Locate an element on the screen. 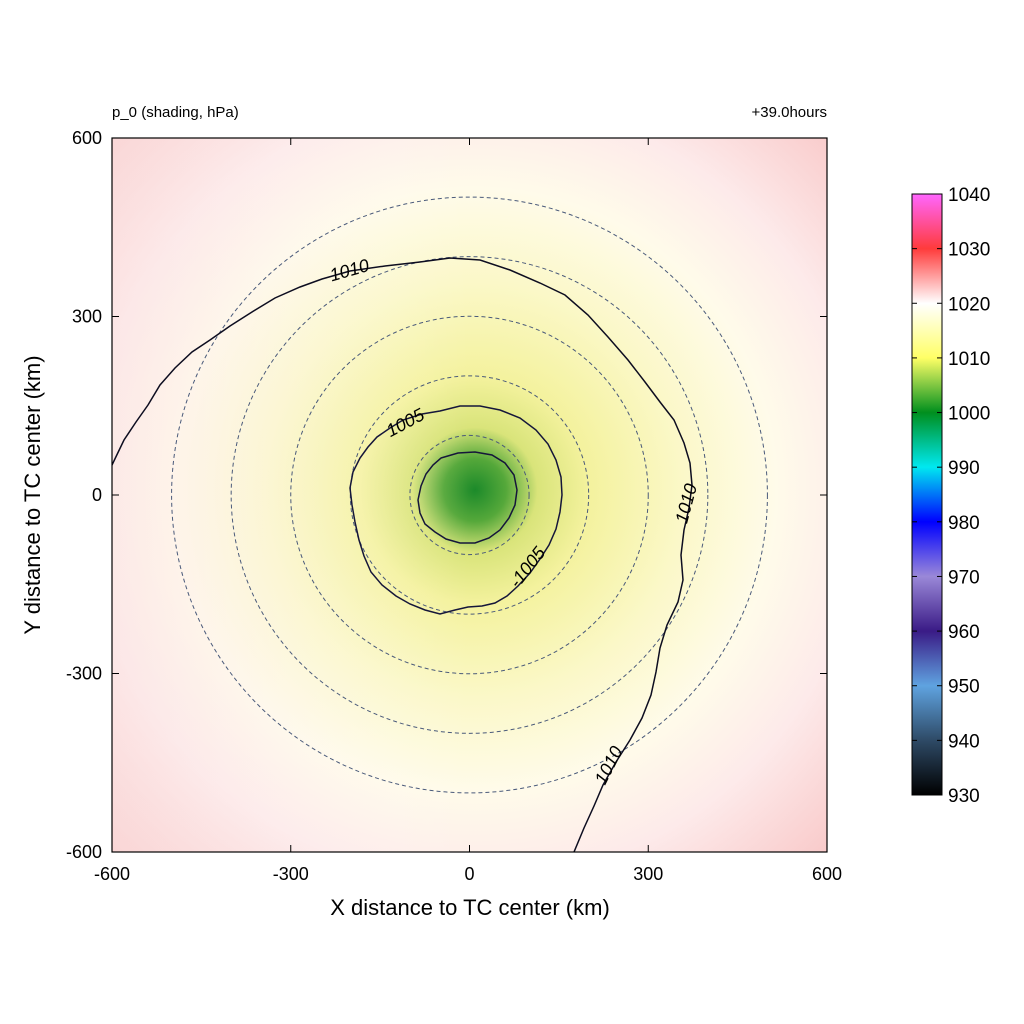  contour-1005-outer is located at coordinates (456, 510).